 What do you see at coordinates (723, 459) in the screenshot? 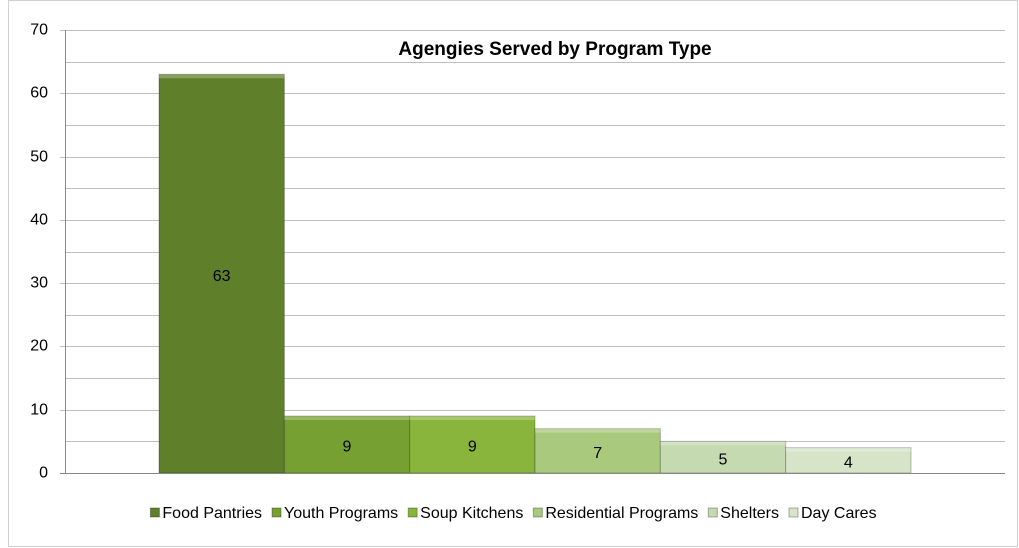
I see `data-label: 5` at bounding box center [723, 459].